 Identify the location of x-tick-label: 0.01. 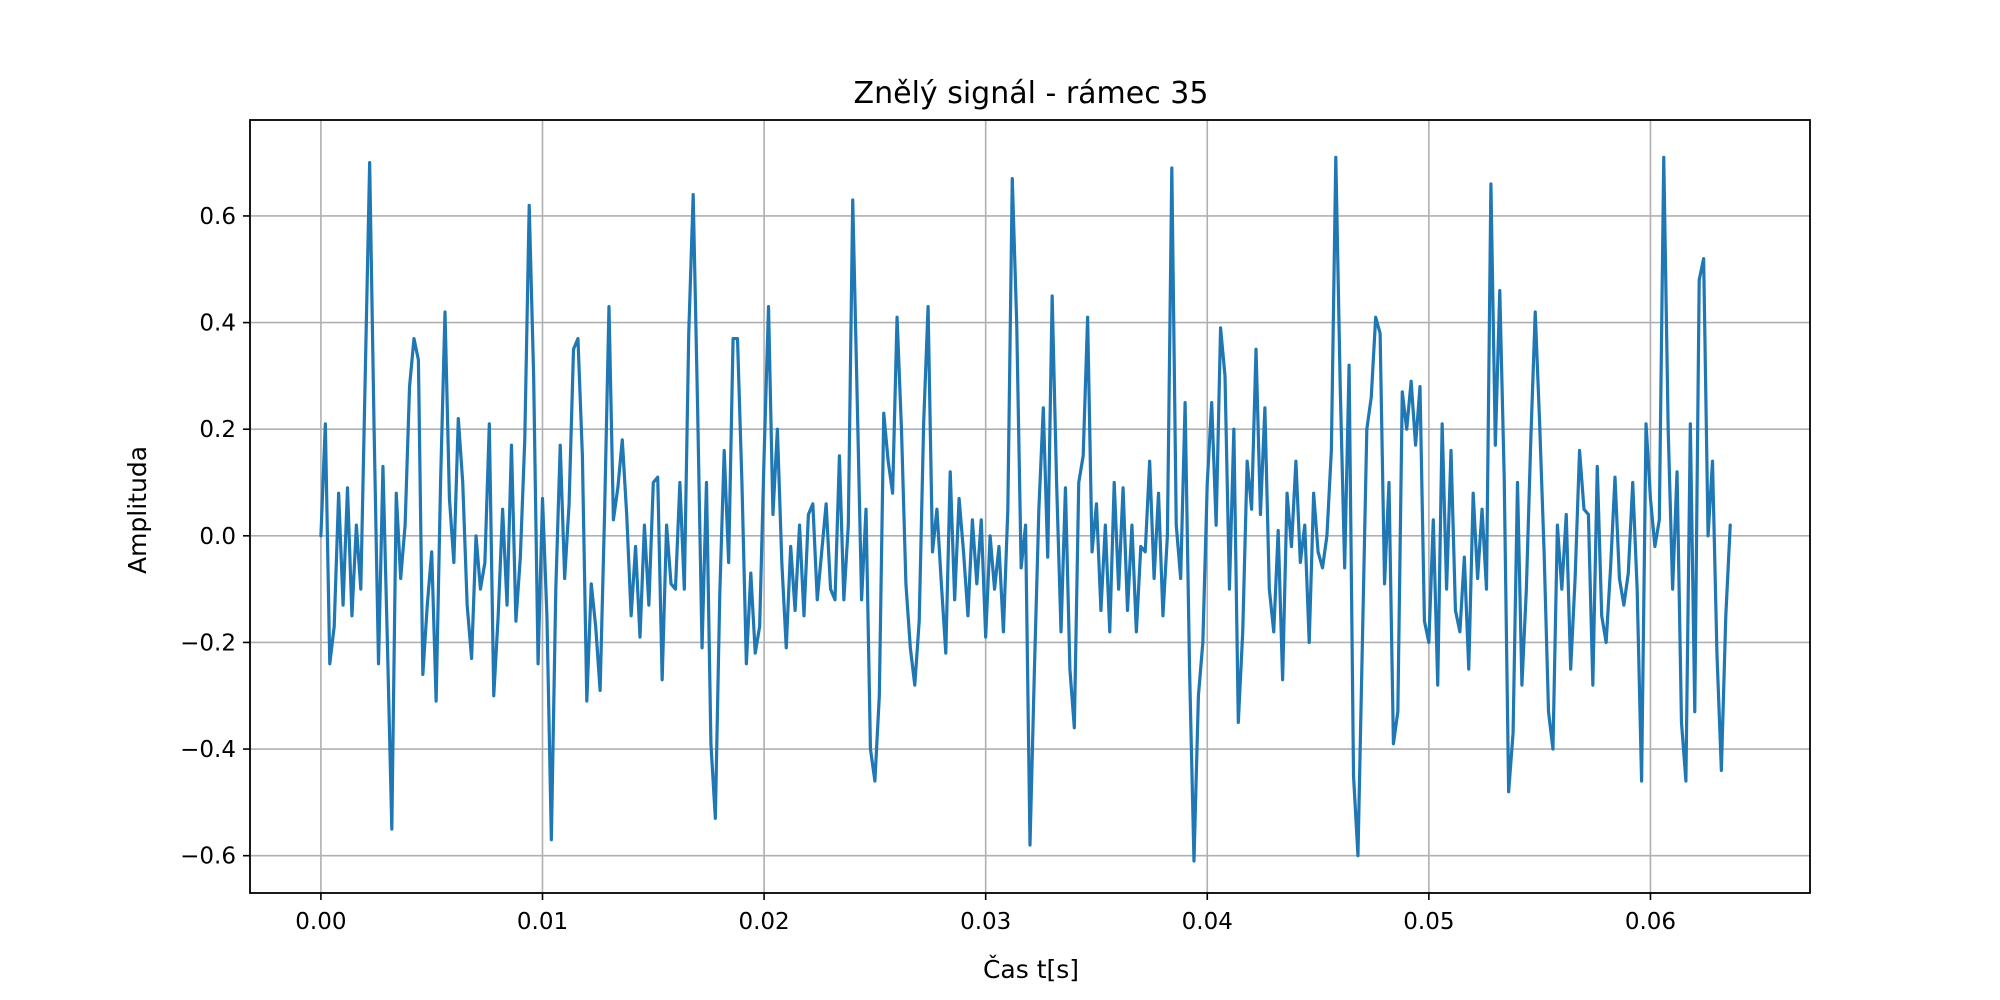
(542, 922).